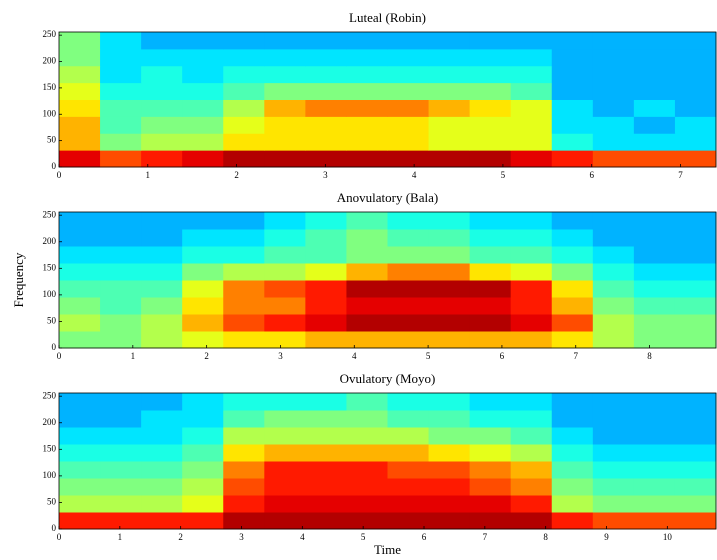  Describe the element at coordinates (680, 175) in the screenshot. I see `x-tick-label: 7` at that location.